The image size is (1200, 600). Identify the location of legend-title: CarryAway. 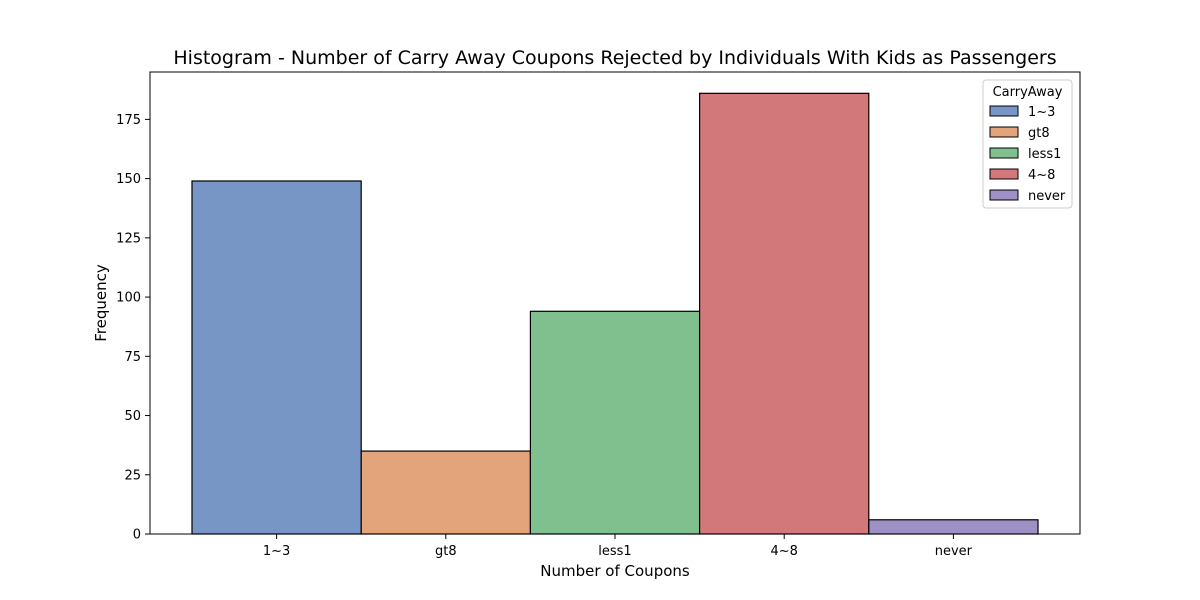
(1028, 92).